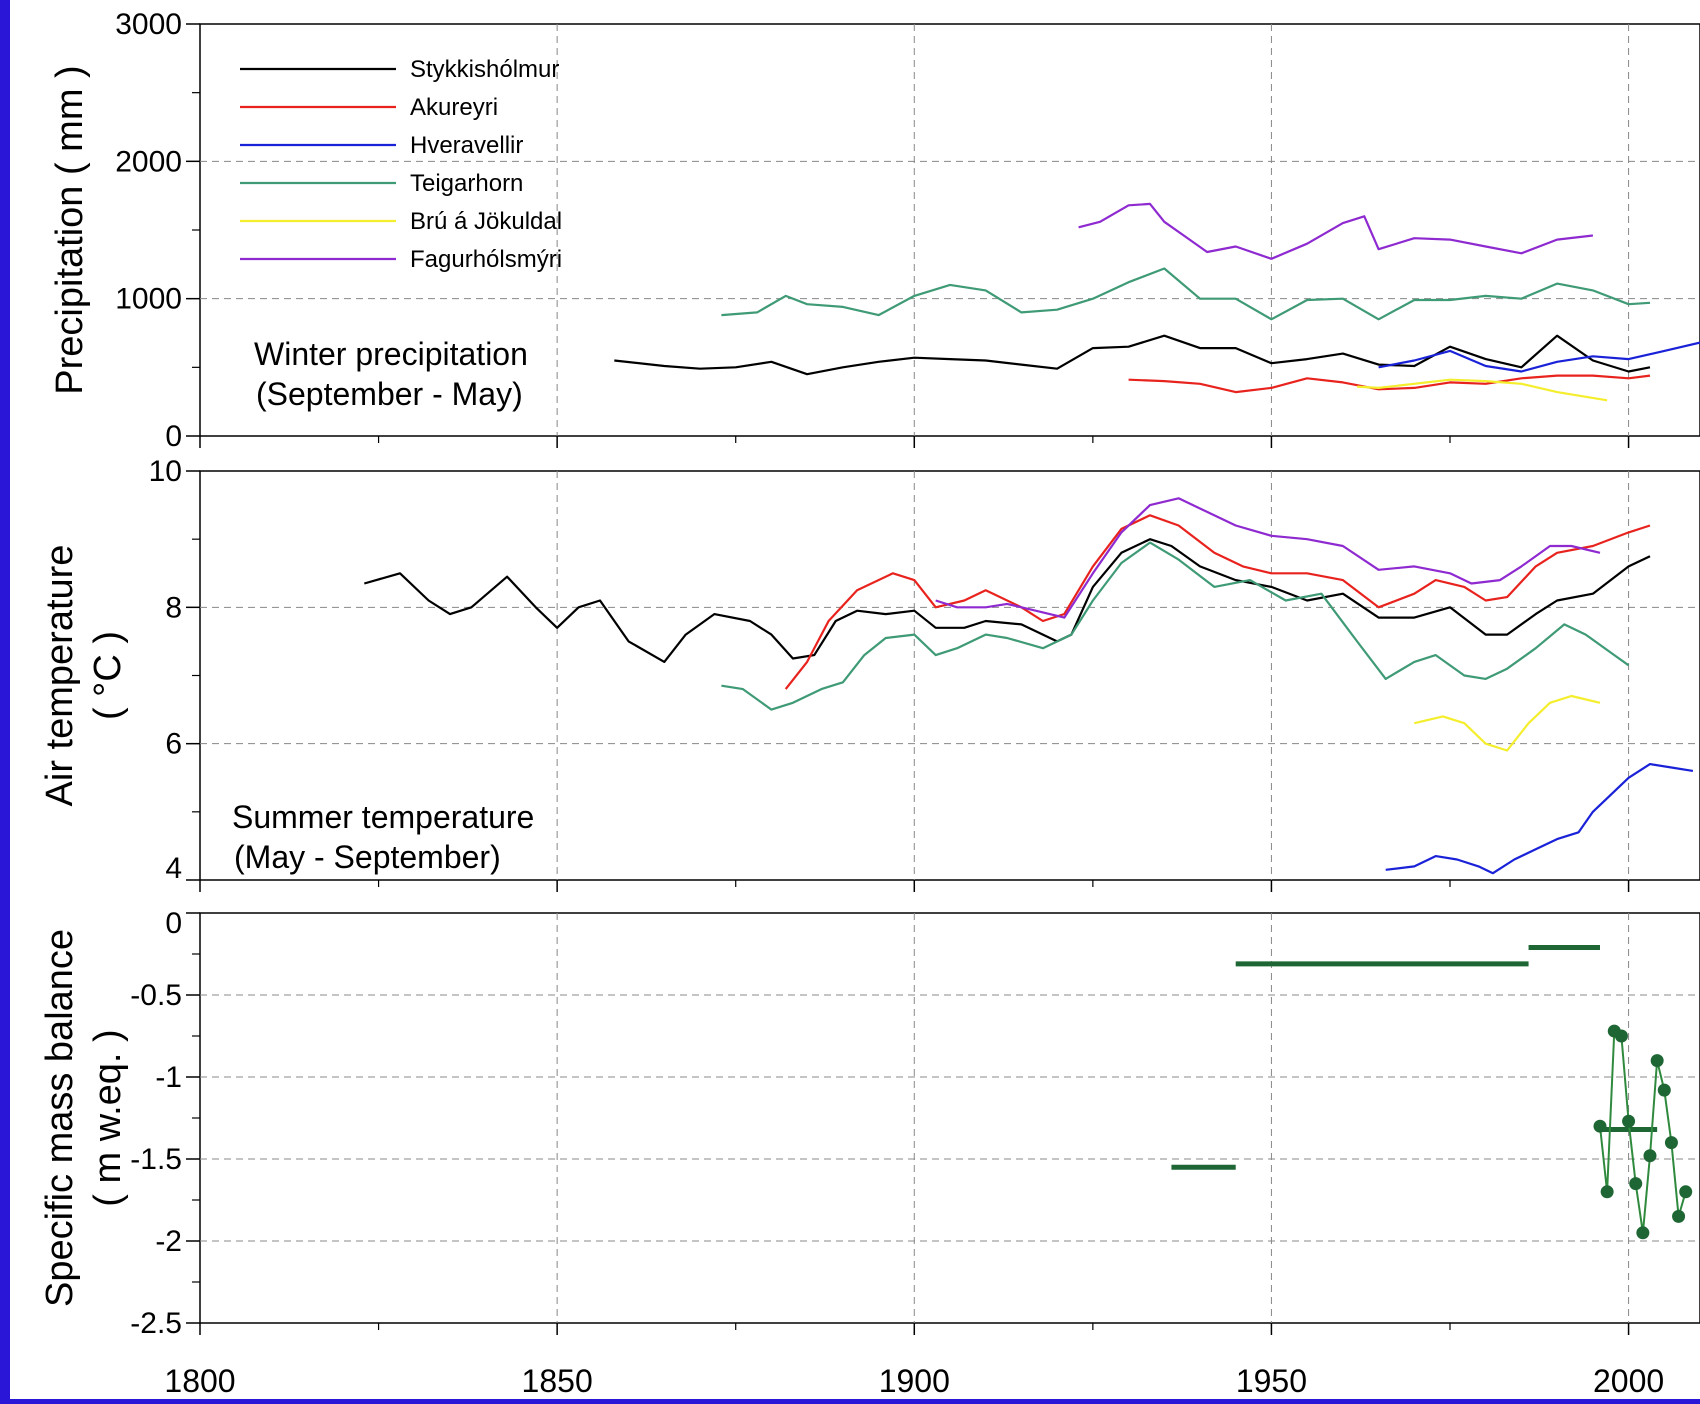  What do you see at coordinates (60, 676) in the screenshot?
I see `temp-ylabel: Air temperature` at bounding box center [60, 676].